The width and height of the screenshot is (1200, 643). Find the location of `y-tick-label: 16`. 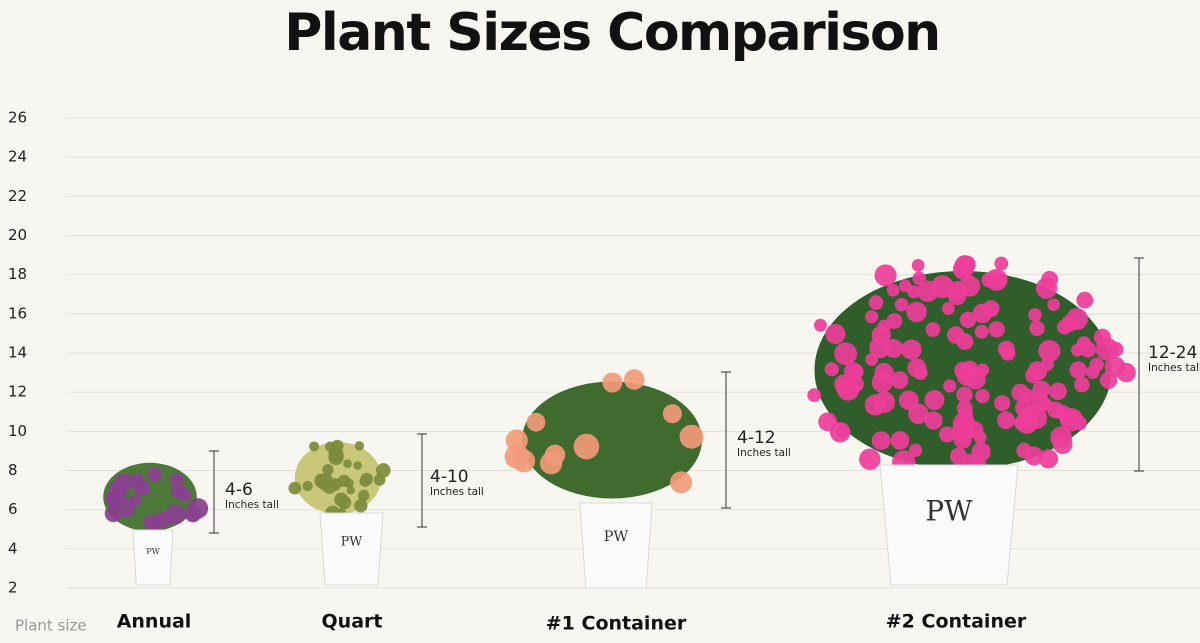

y-tick-label: 16 is located at coordinates (17, 313).